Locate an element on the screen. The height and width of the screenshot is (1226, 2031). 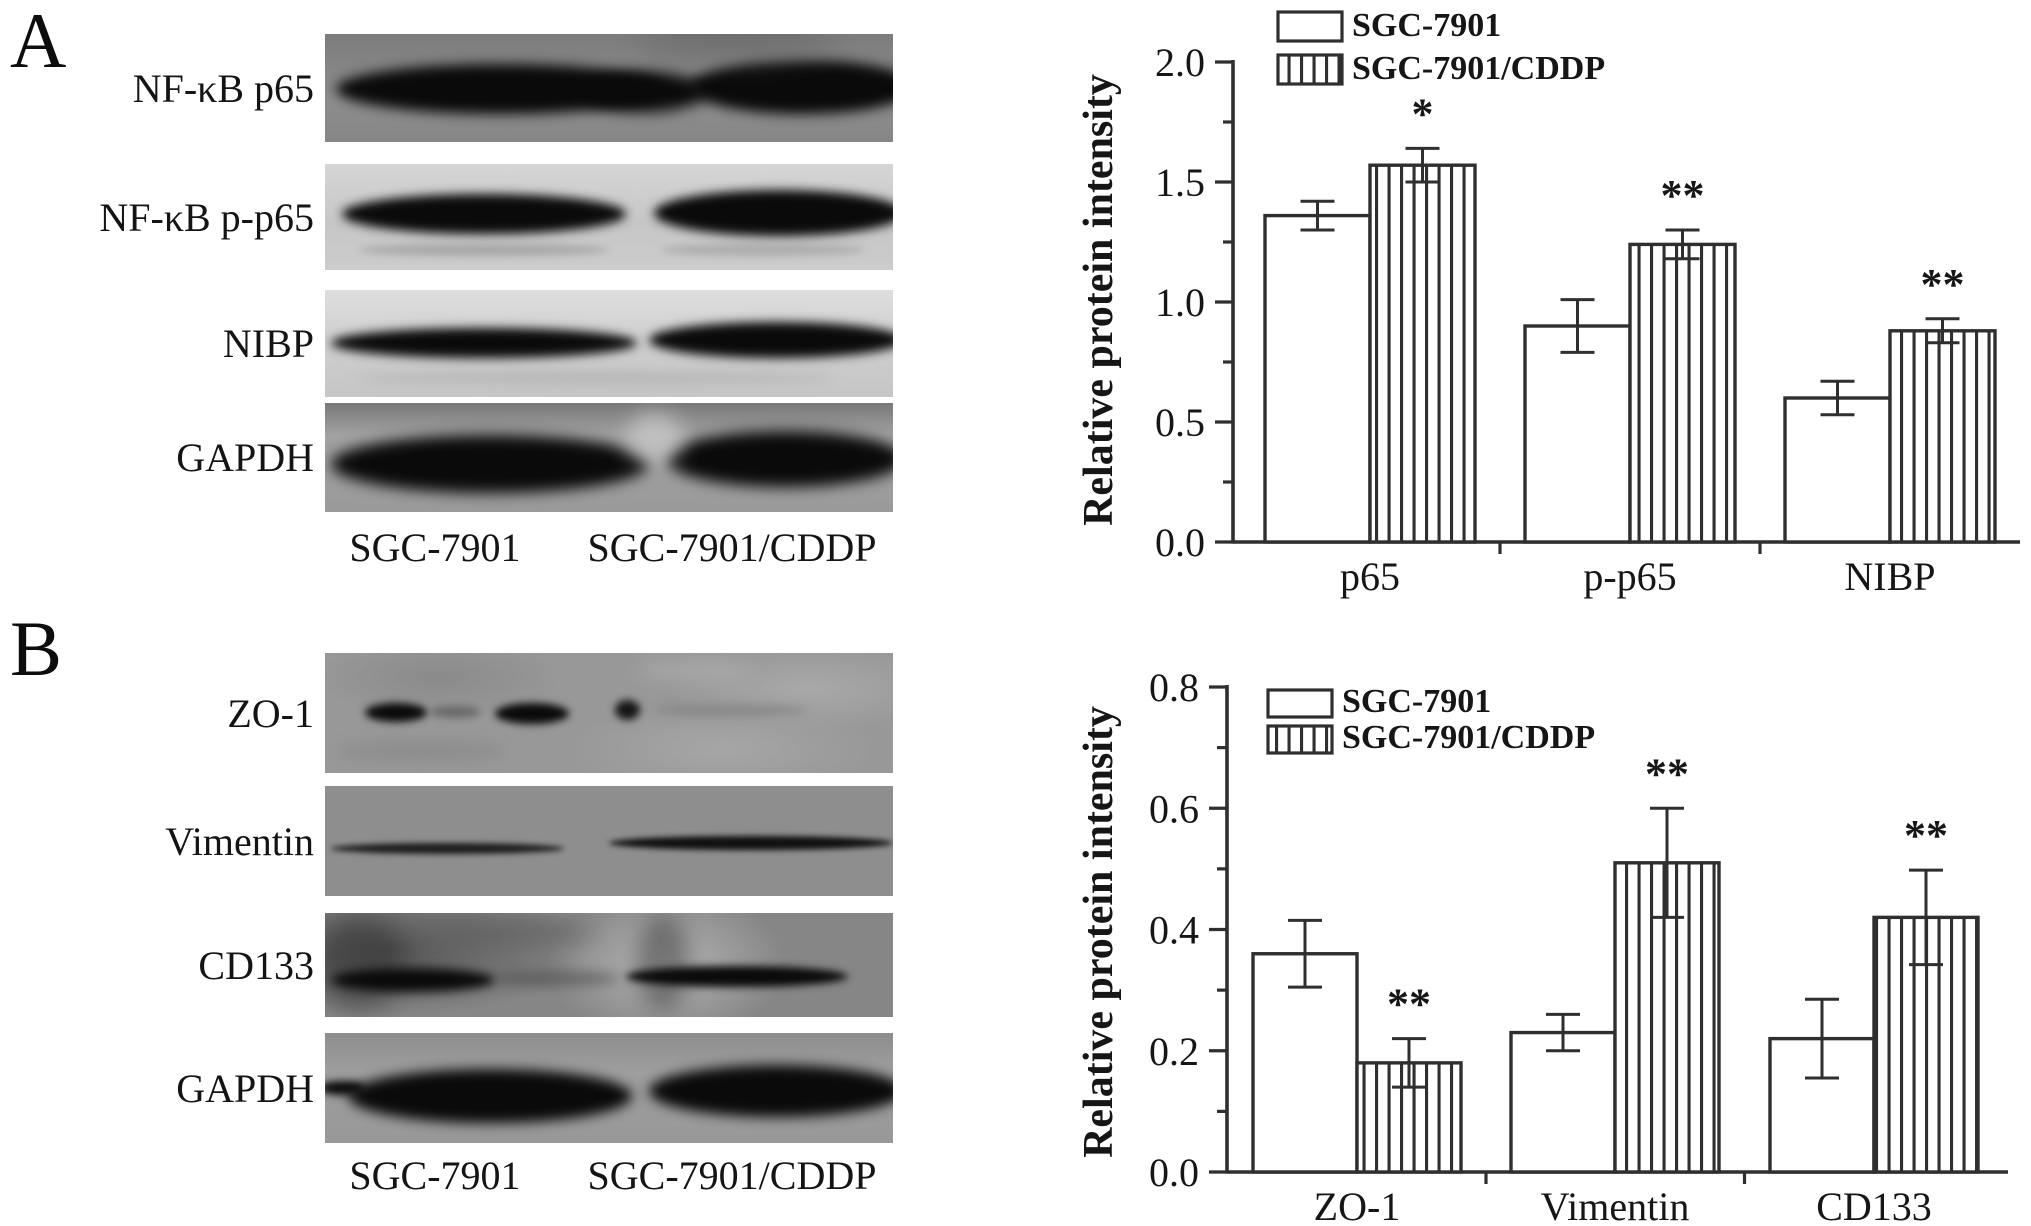
significance-mark-ZO-1: ** is located at coordinates (1409, 1004).